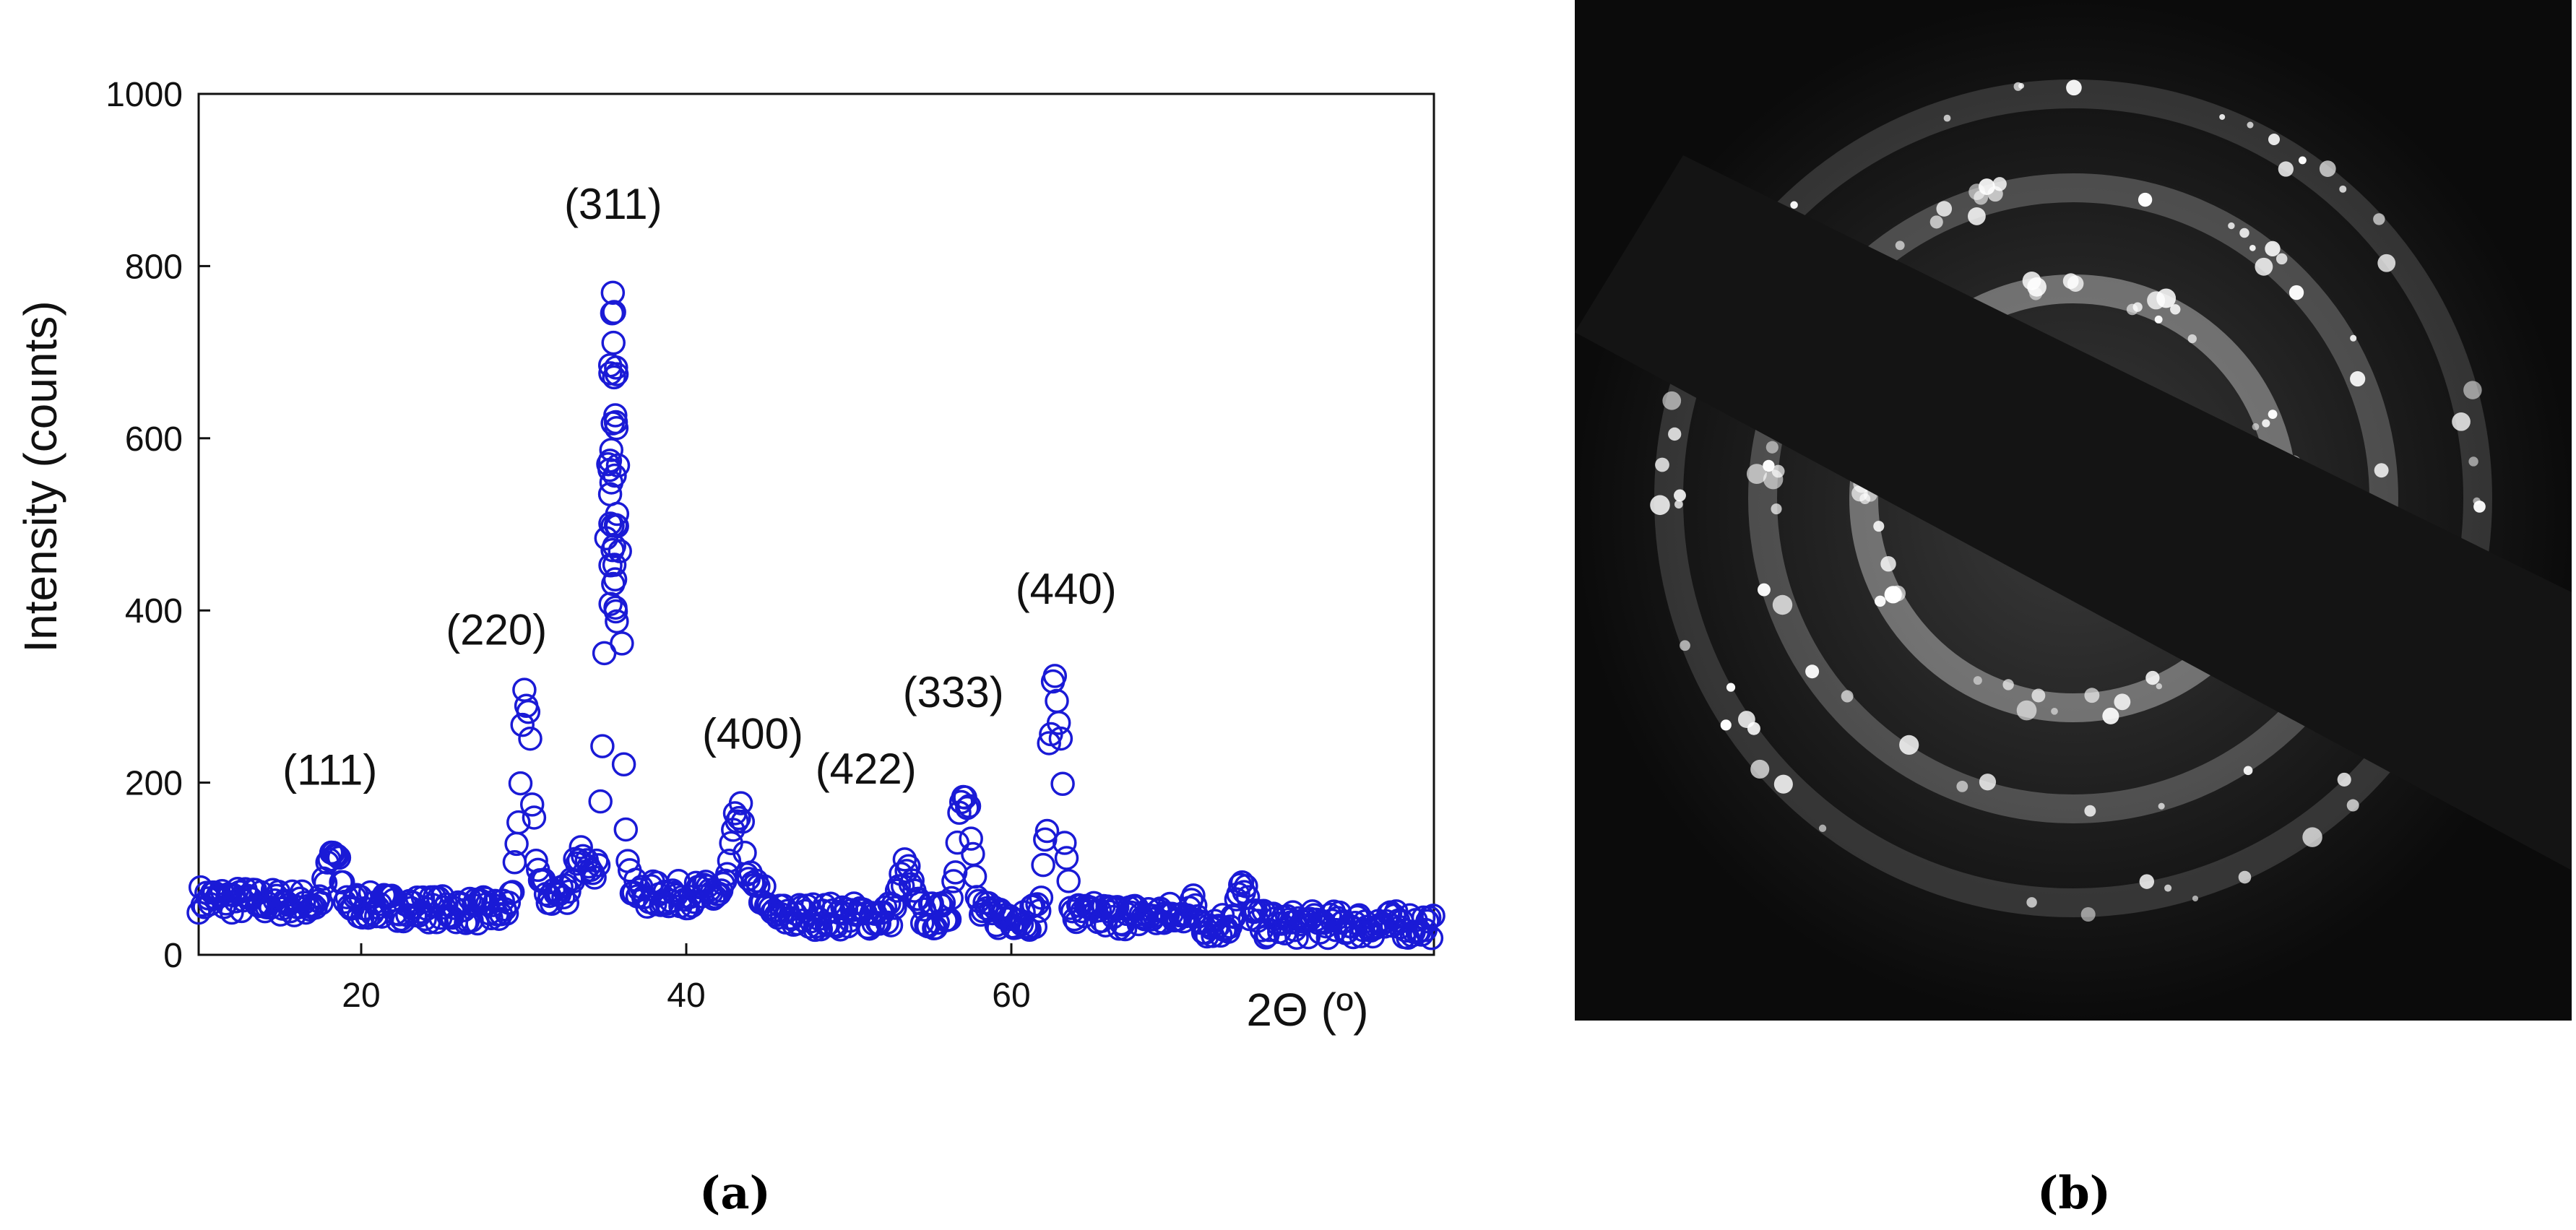  What do you see at coordinates (954, 692) in the screenshot?
I see `peak-label: (333)` at bounding box center [954, 692].